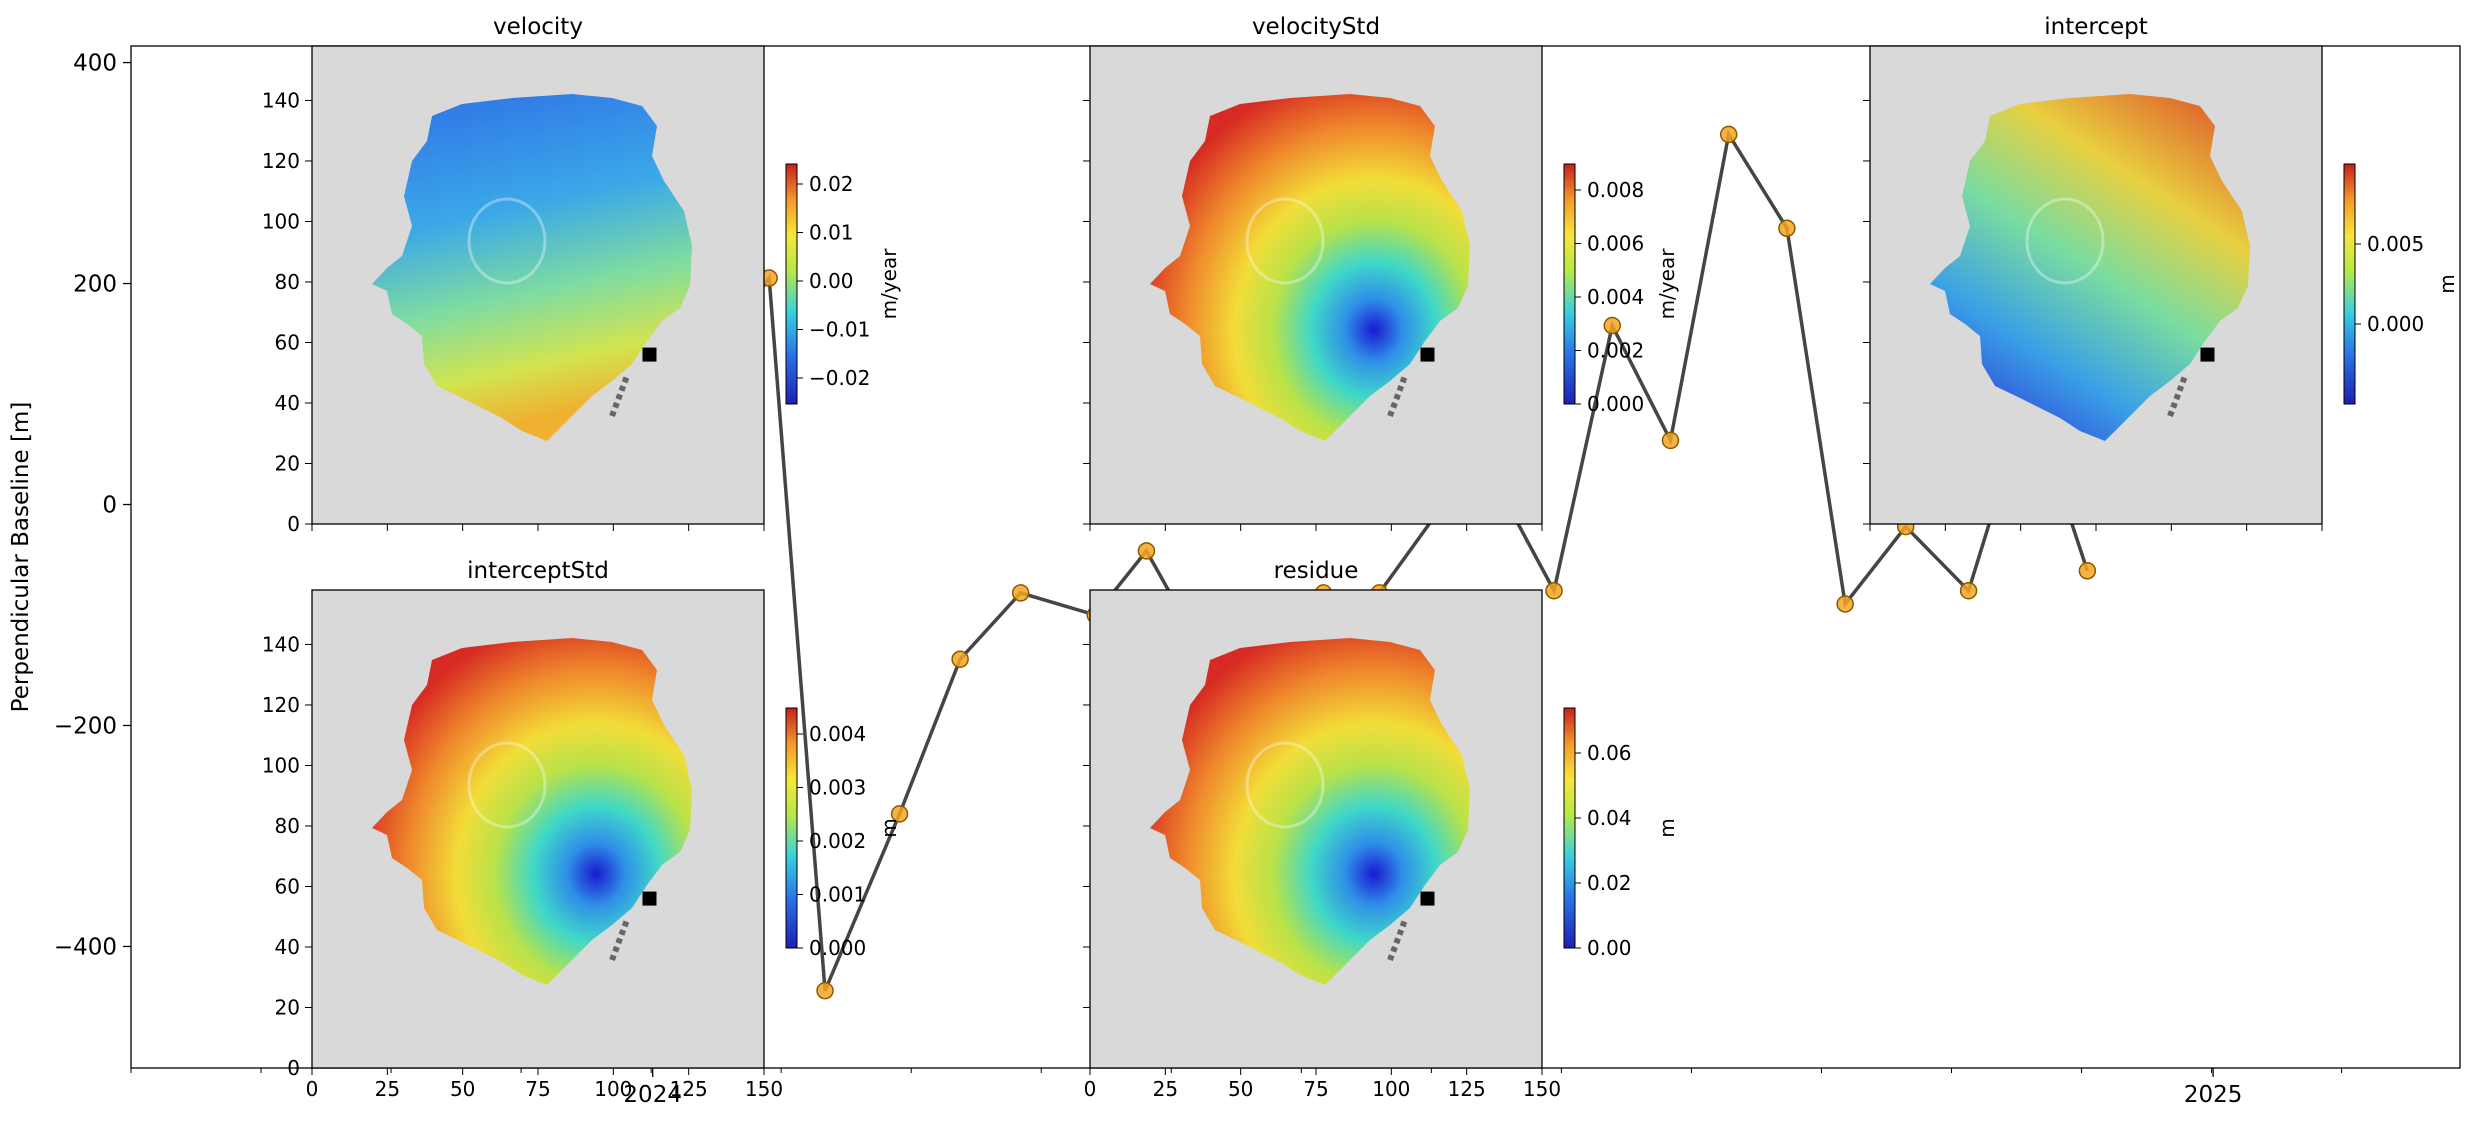 The width and height of the screenshot is (2476, 1121). What do you see at coordinates (281, 221) in the screenshot?
I see `panel-y-tick-label: 100` at bounding box center [281, 221].